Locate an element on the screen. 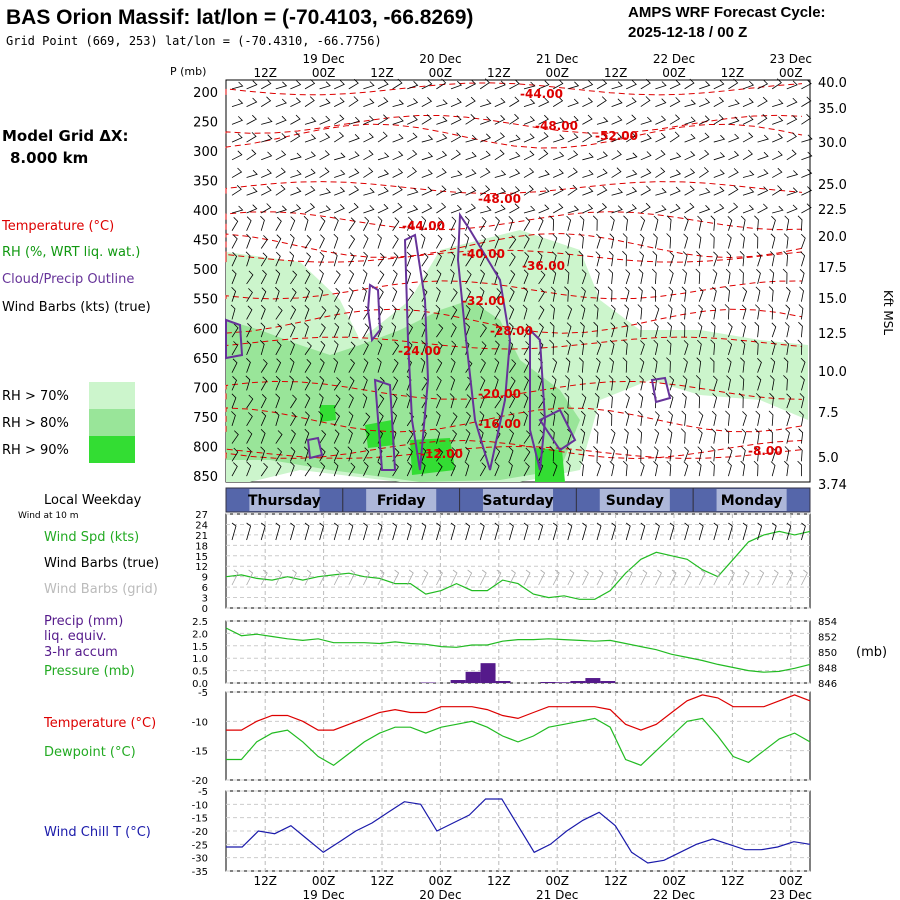 The width and height of the screenshot is (900, 900). top-date-tick-label: 20 Dec is located at coordinates (440, 59).